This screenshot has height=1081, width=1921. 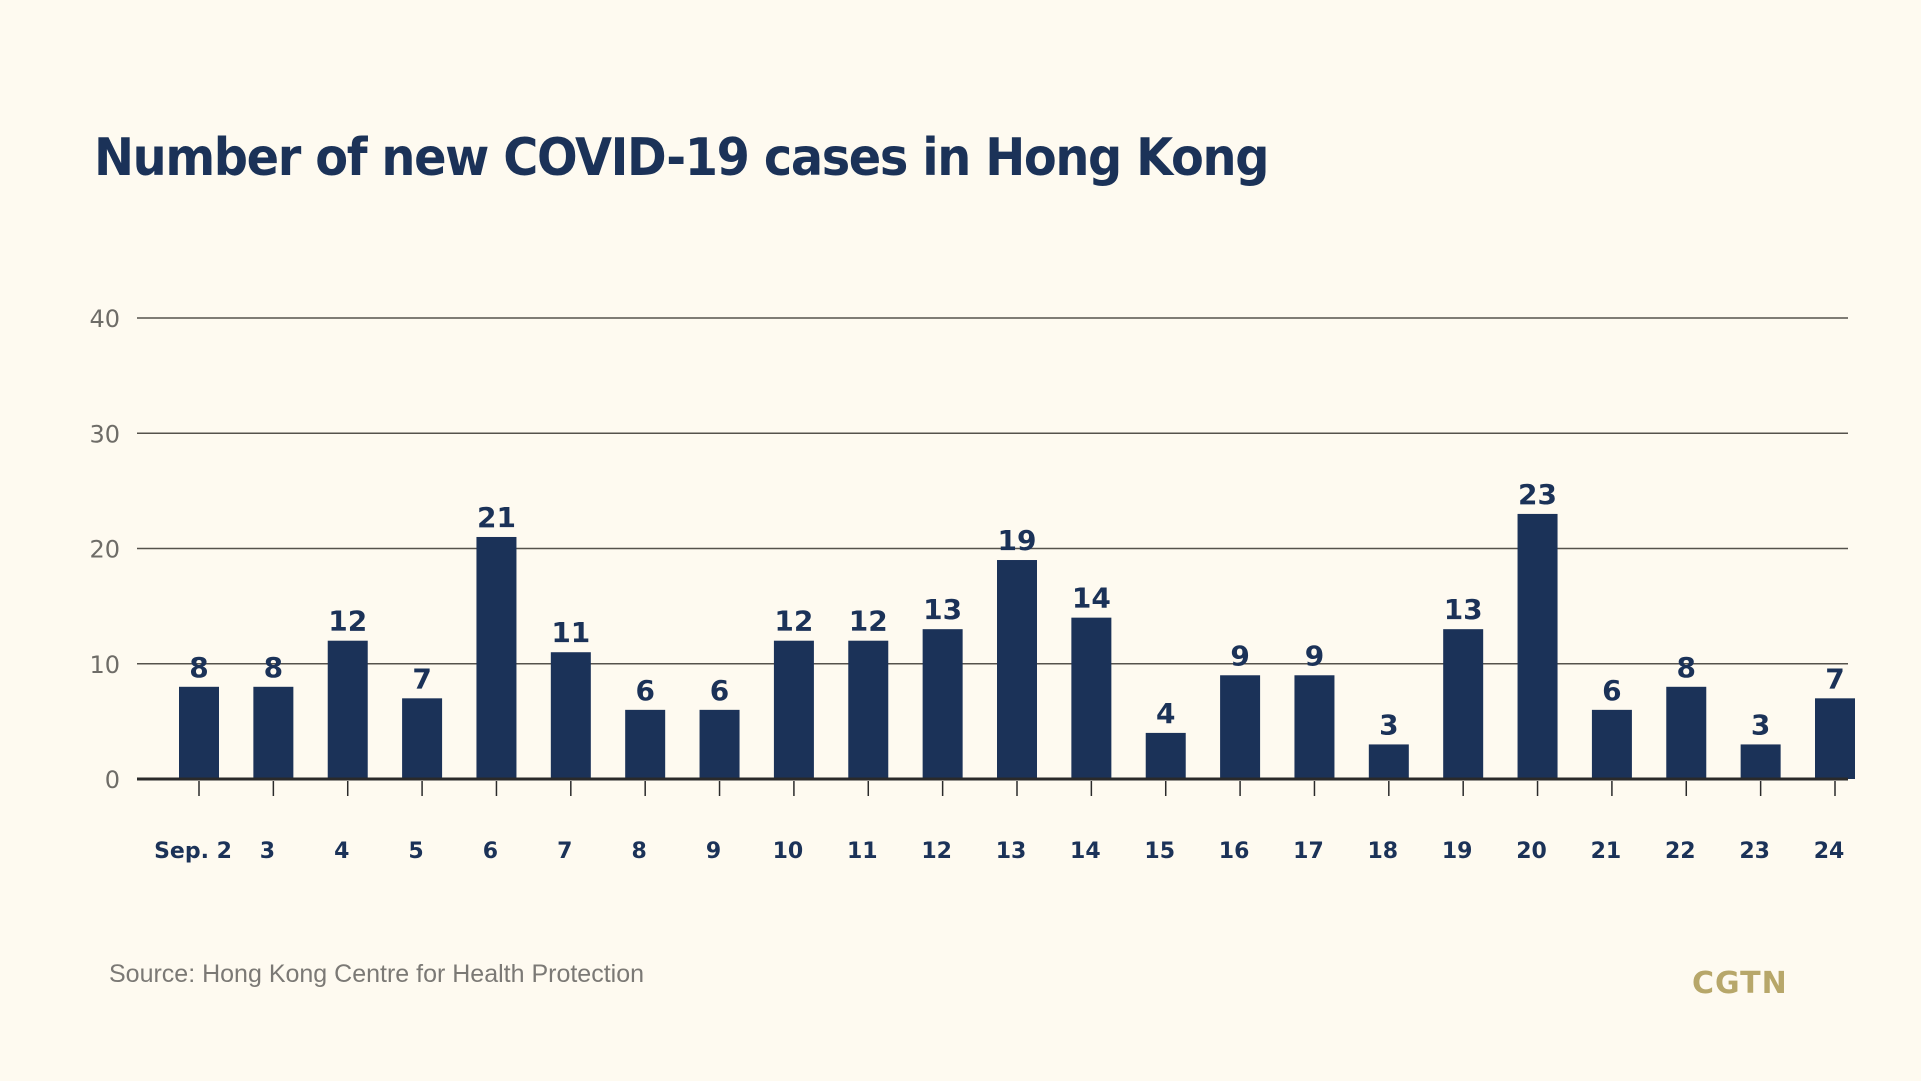 What do you see at coordinates (1234, 851) in the screenshot?
I see `x-tick-label: 16` at bounding box center [1234, 851].